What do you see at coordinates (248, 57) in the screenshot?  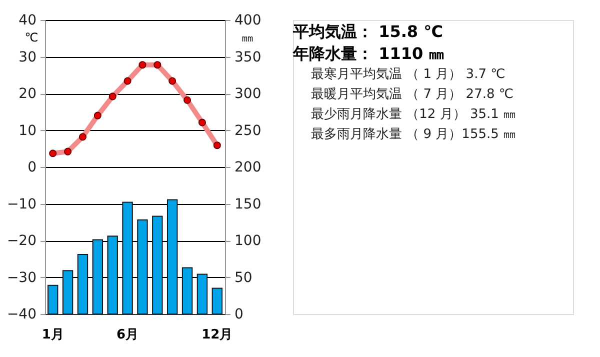 I see `y2-tick-label: 350` at bounding box center [248, 57].